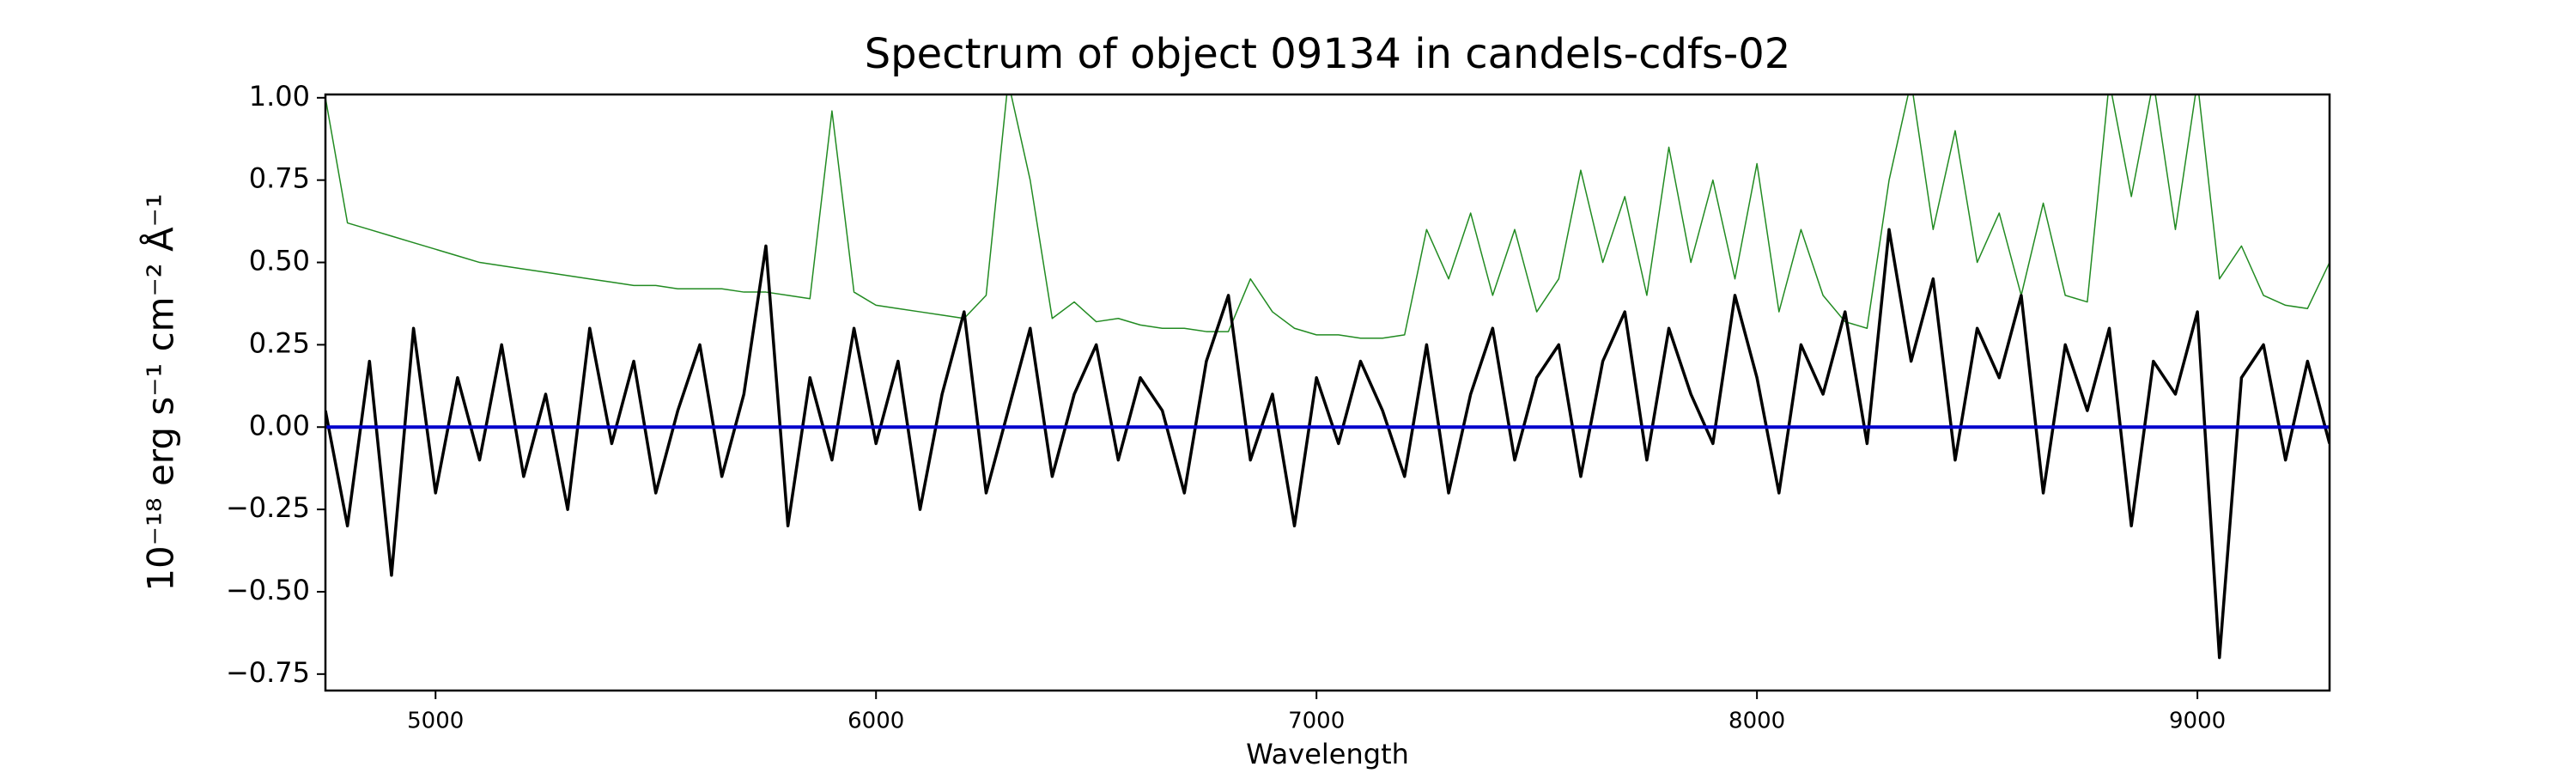 This screenshot has width=2576, height=773. What do you see at coordinates (280, 178) in the screenshot?
I see `y-tick-label: 0.75` at bounding box center [280, 178].